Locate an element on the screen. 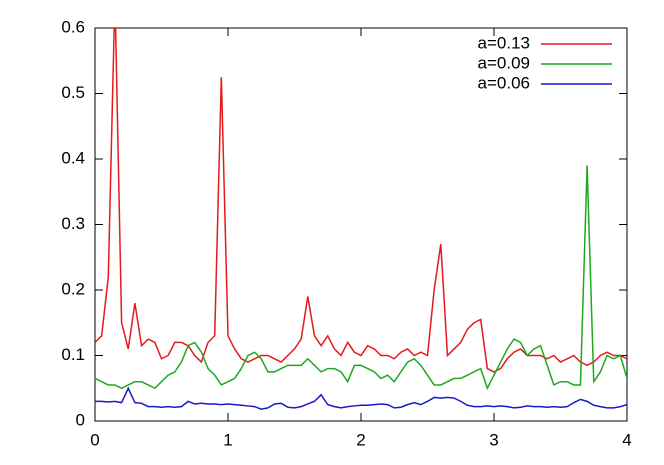 Image resolution: width=664 pixels, height=465 pixels. legend-label: a=0.13 is located at coordinates (504, 42).